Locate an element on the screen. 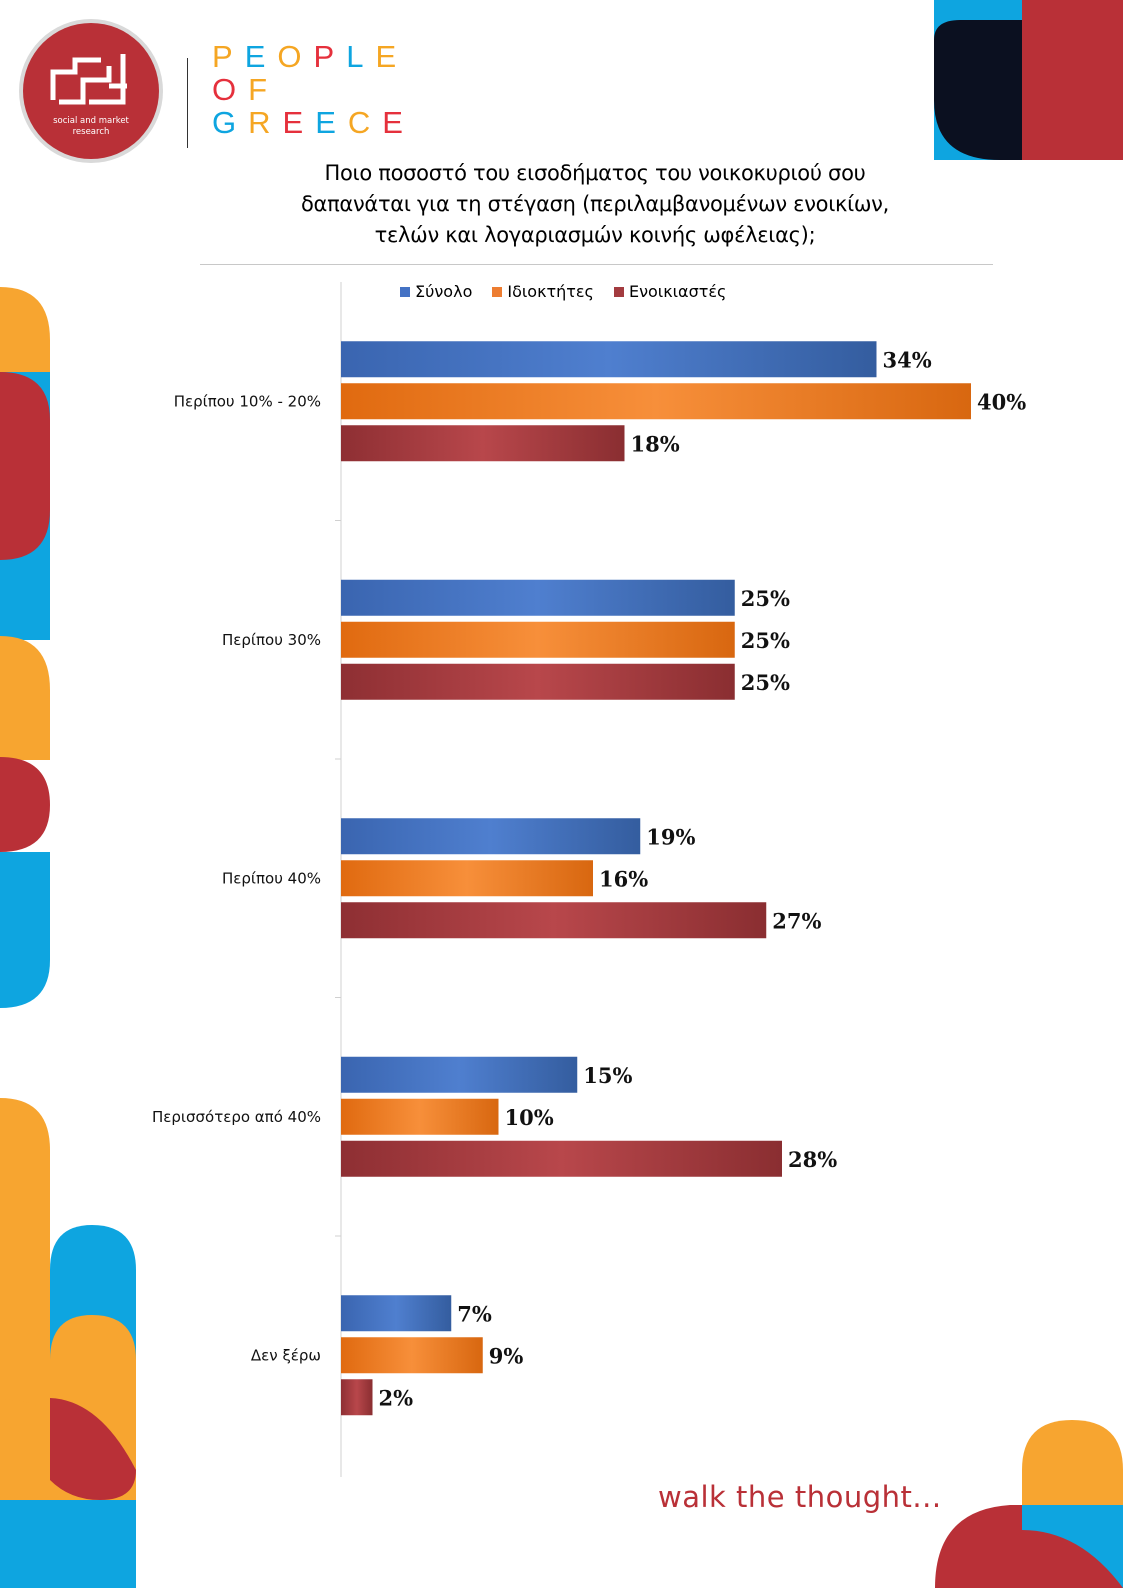 This screenshot has height=1588, width=1123. logo-divider is located at coordinates (187, 103).